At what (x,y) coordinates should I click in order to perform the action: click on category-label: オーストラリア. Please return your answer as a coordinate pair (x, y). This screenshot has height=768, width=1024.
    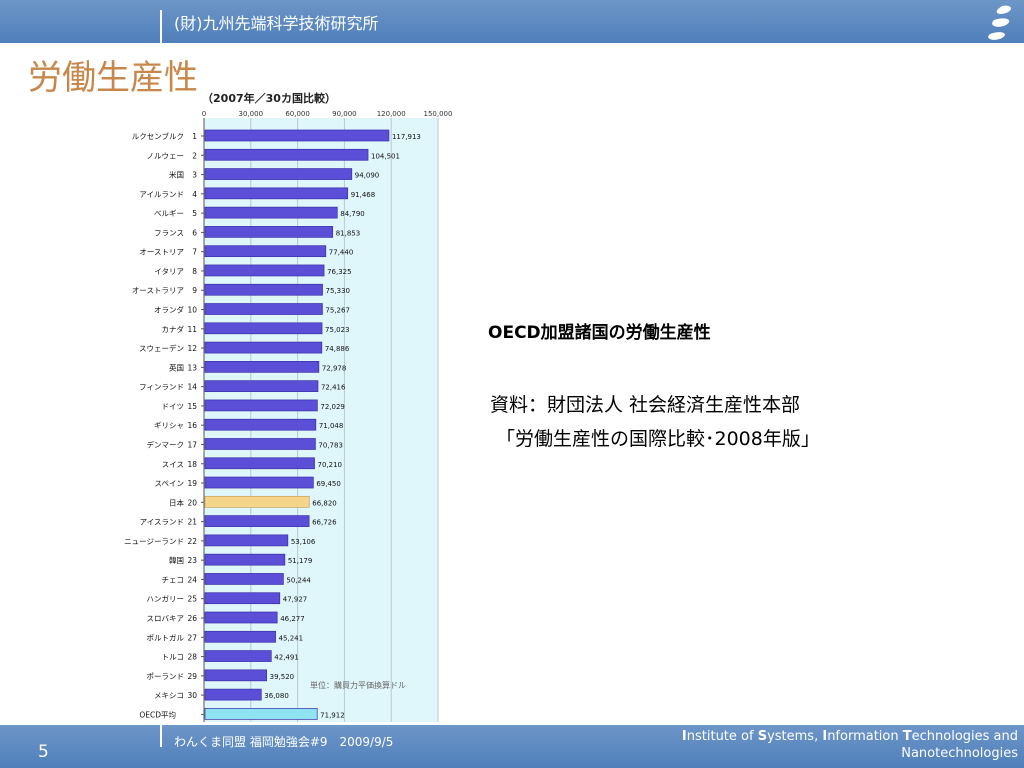
    Looking at the image, I should click on (158, 290).